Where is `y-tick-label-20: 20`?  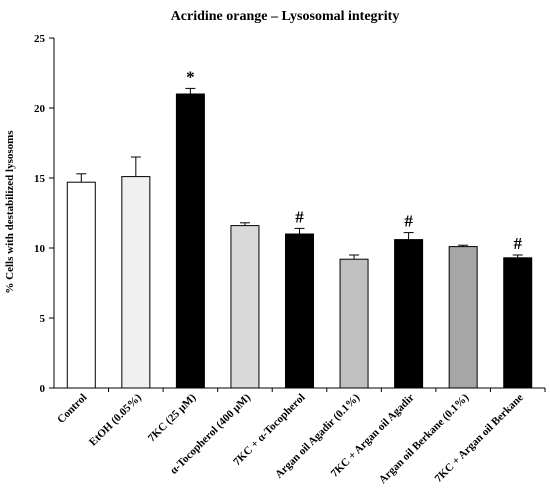 y-tick-label-20: 20 is located at coordinates (40, 109).